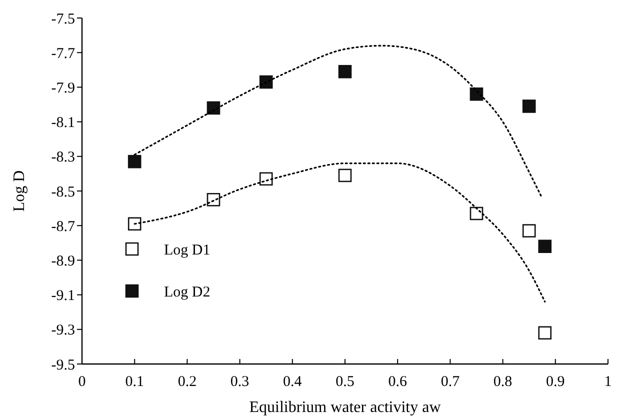 The image size is (619, 418). I want to click on y-tick-label: -8.5, so click(63, 192).